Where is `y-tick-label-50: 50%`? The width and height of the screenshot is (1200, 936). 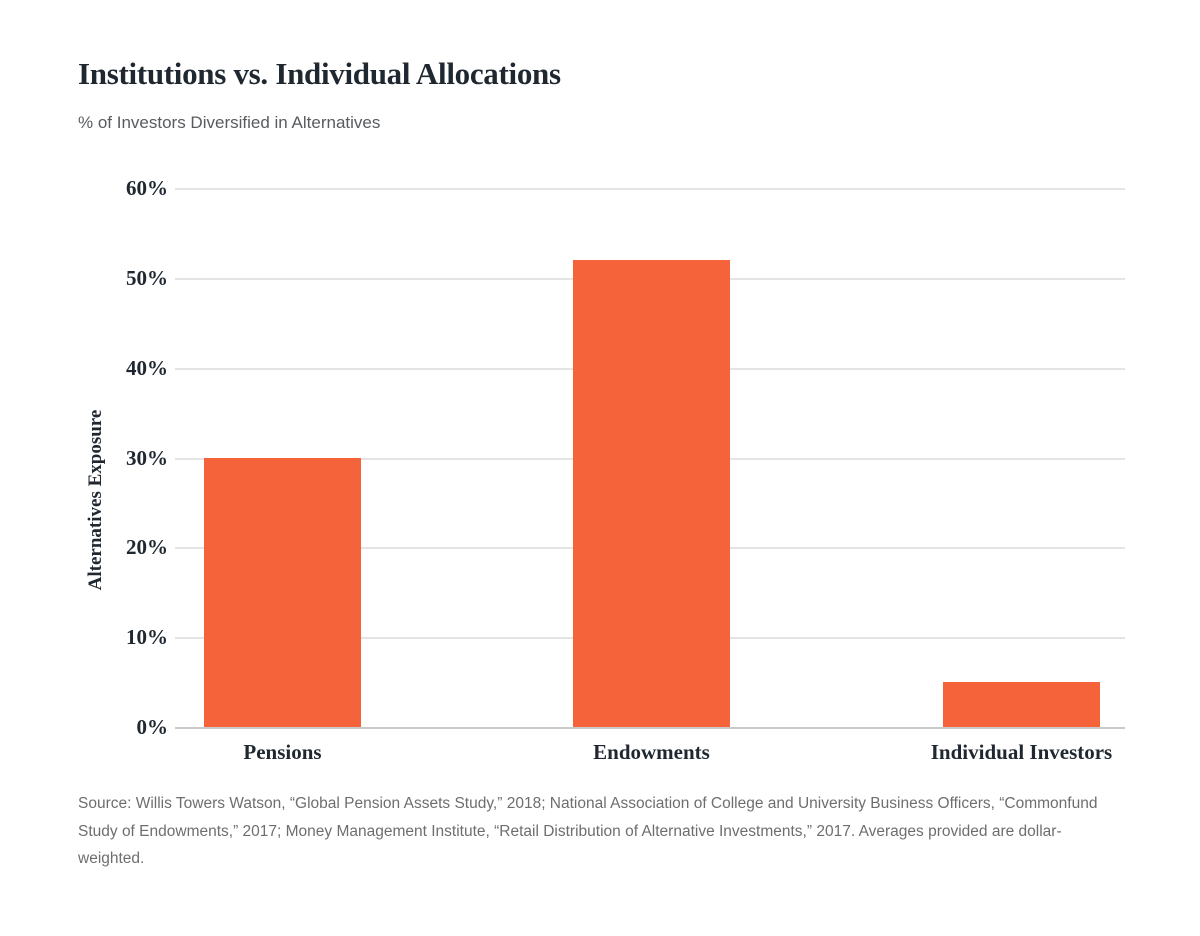
y-tick-label-50: 50% is located at coordinates (147, 277).